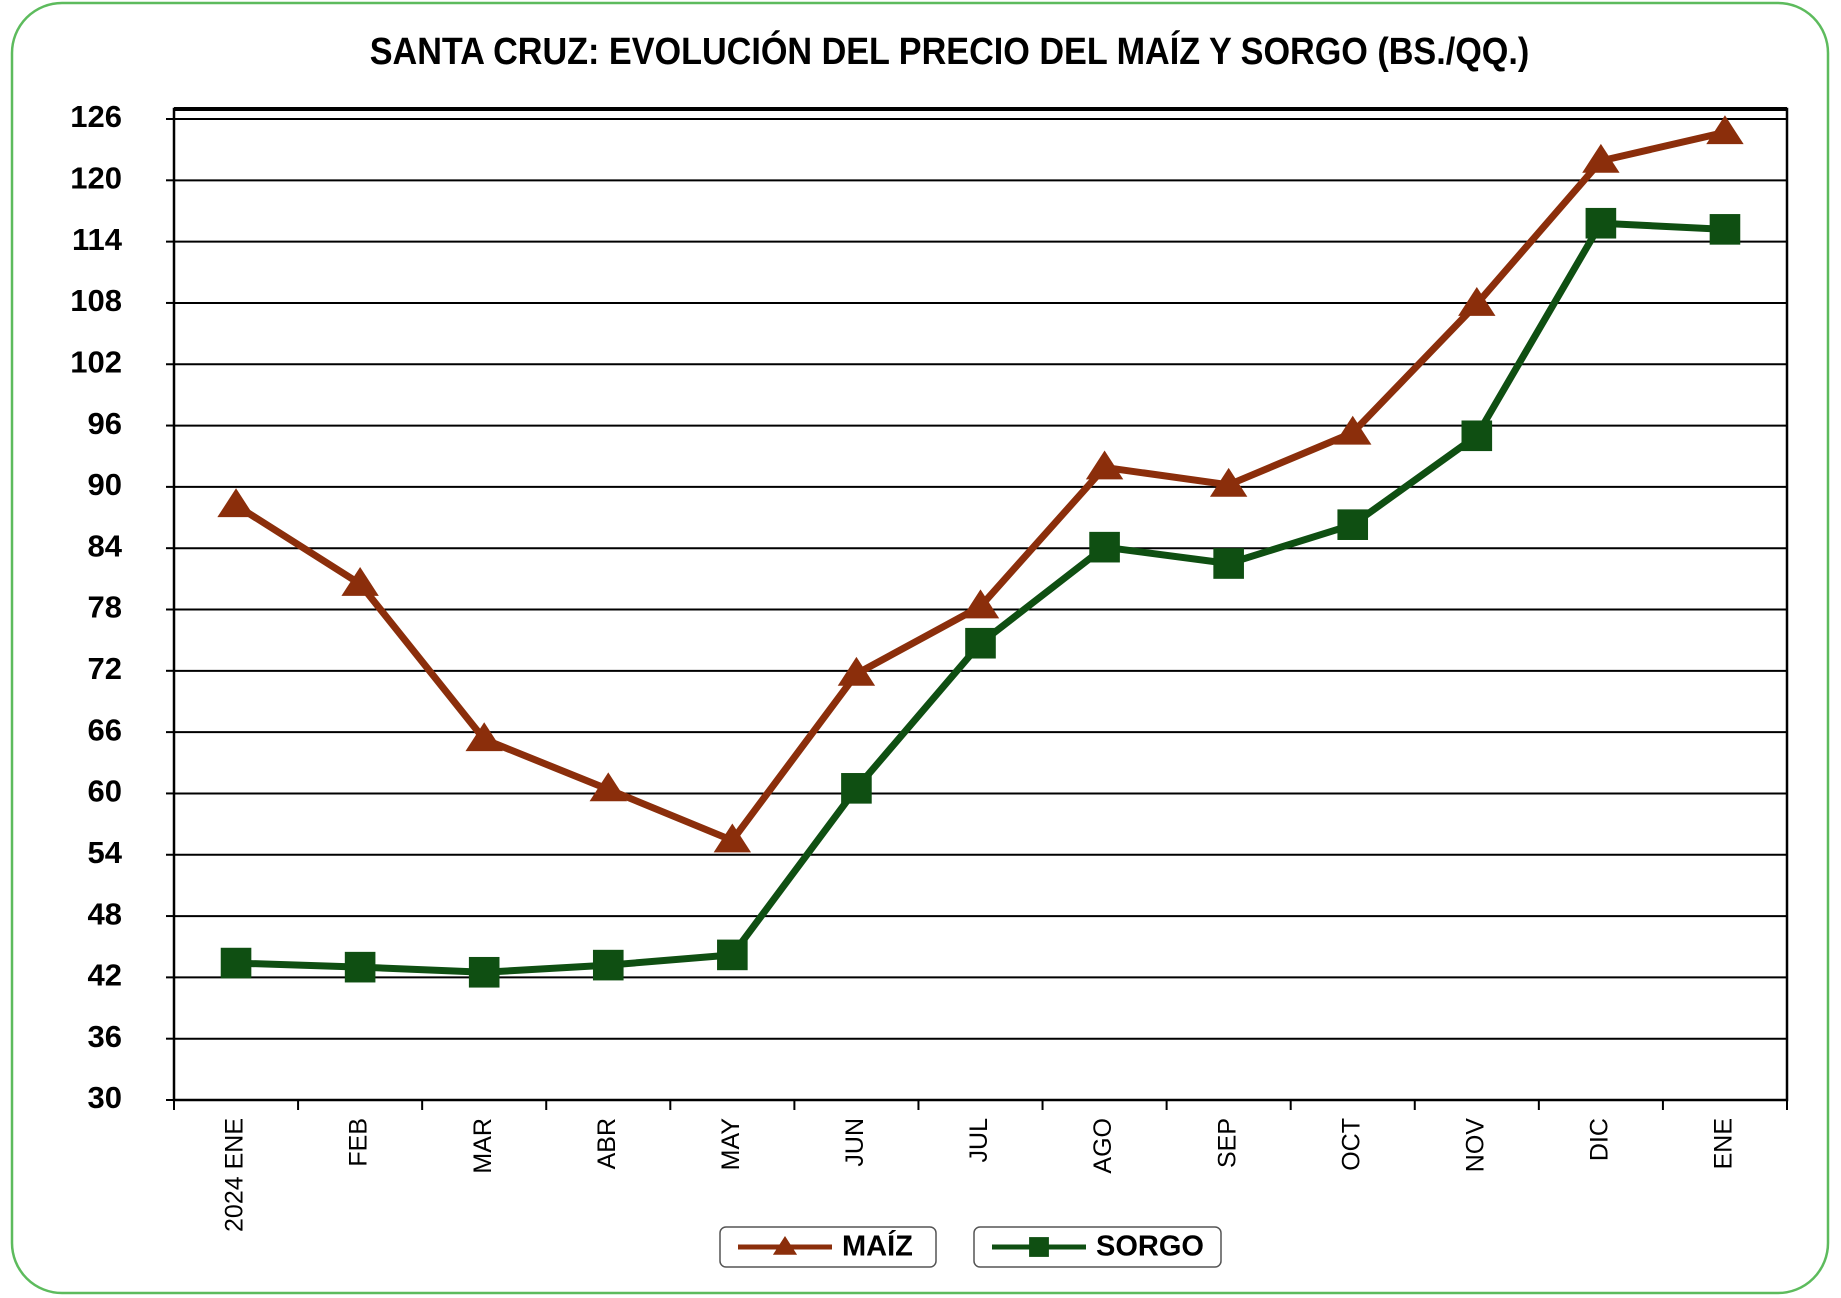  I want to click on y-tick-label: 120, so click(96, 178).